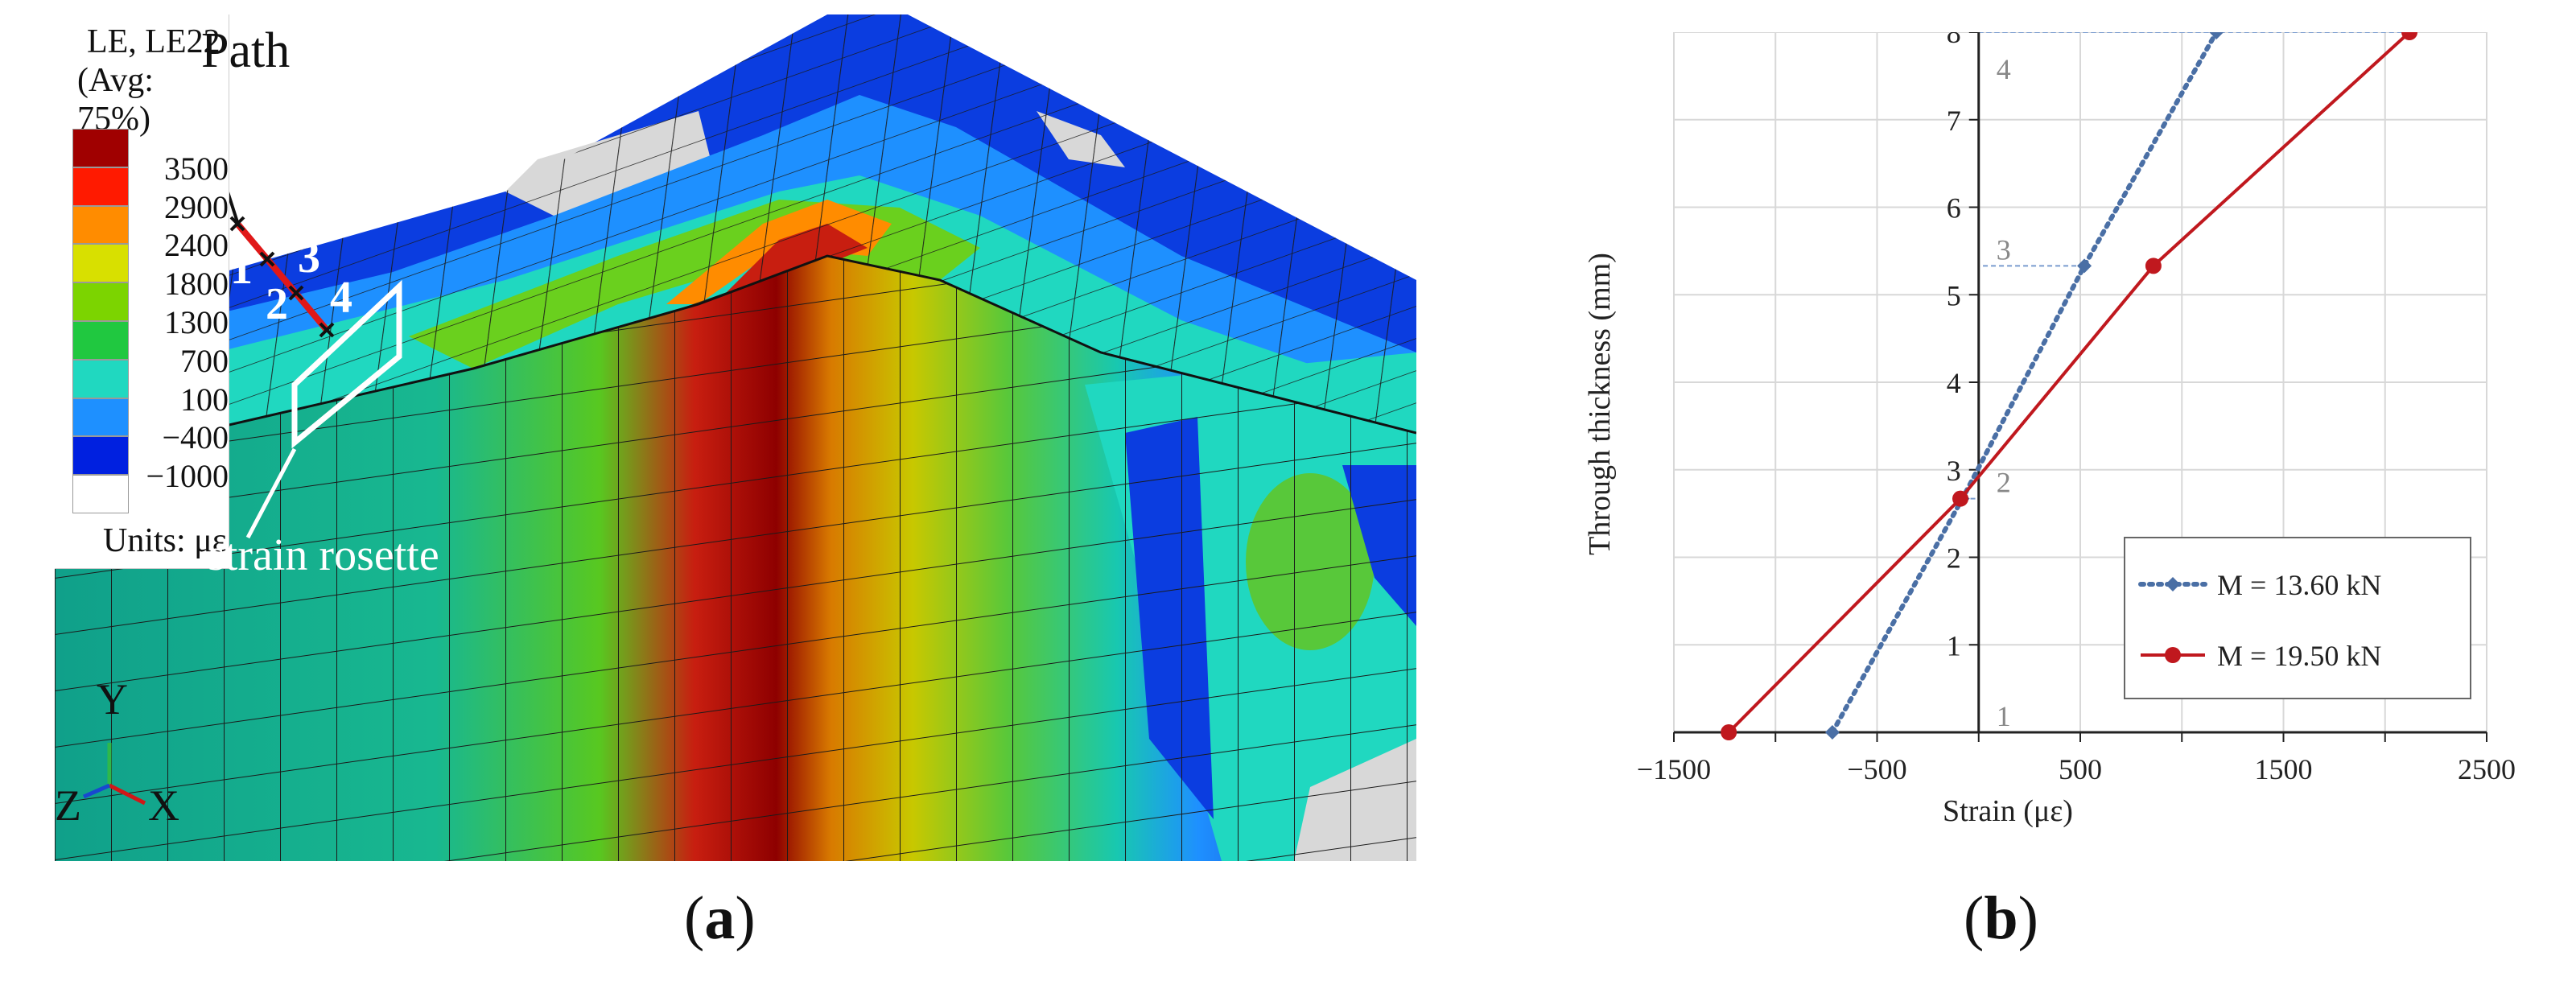 This screenshot has height=985, width=2576. I want to click on path-line, so click(282, 276).